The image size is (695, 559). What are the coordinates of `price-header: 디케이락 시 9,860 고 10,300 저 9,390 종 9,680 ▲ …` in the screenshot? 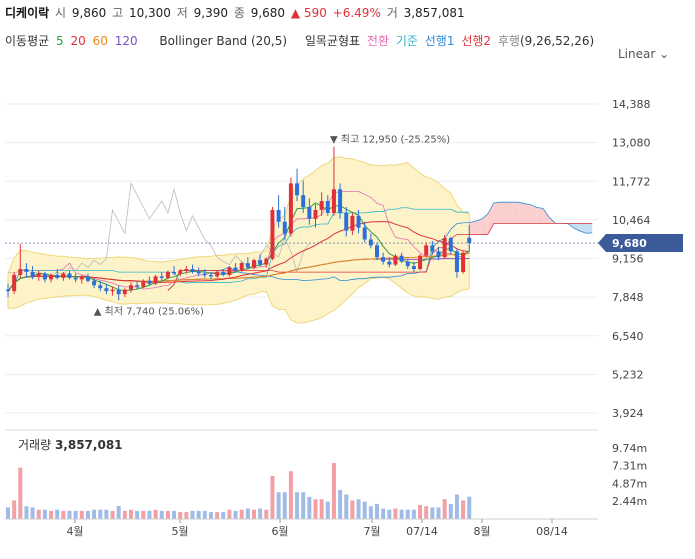 It's located at (236, 12).